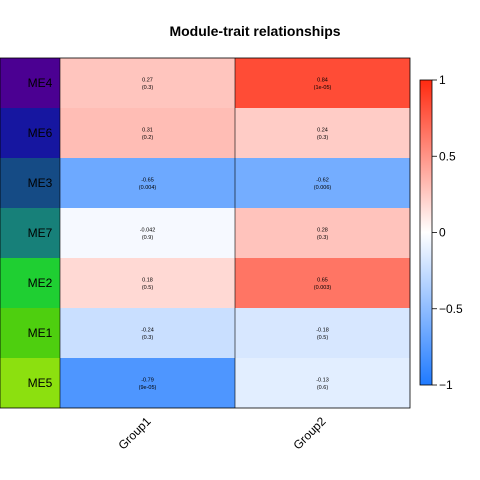  Describe the element at coordinates (147, 181) in the screenshot. I see `cell-value-label: -0.65` at that location.